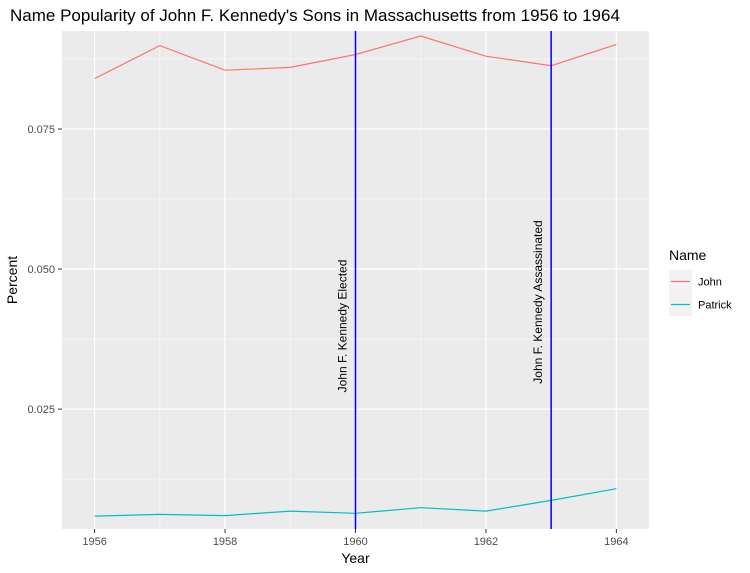 This screenshot has width=750, height=573. What do you see at coordinates (616, 542) in the screenshot?
I see `x-tick-label: 1964` at bounding box center [616, 542].